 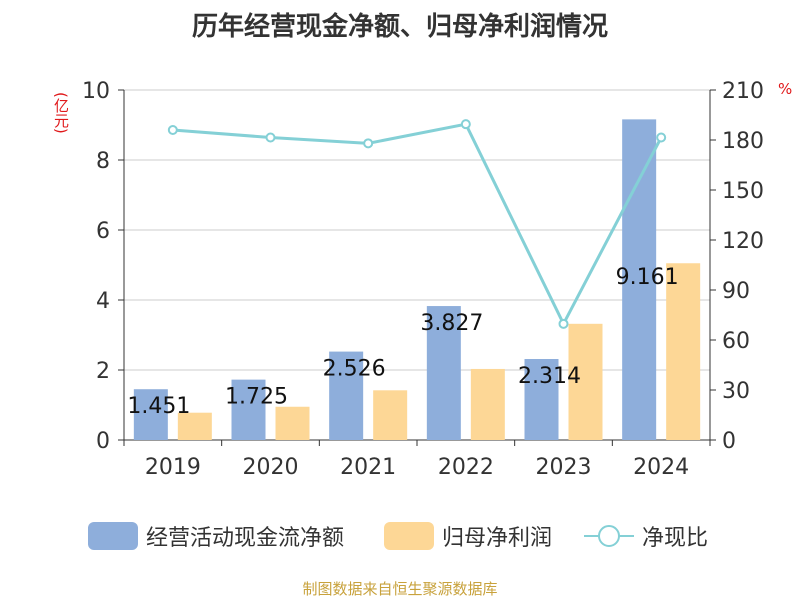 I want to click on right-tick-label-1: 30, so click(x=736, y=391).